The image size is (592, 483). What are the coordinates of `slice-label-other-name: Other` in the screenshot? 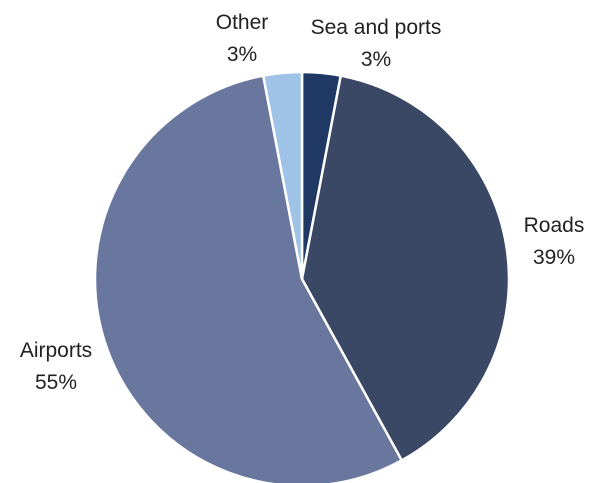 It's located at (242, 22).